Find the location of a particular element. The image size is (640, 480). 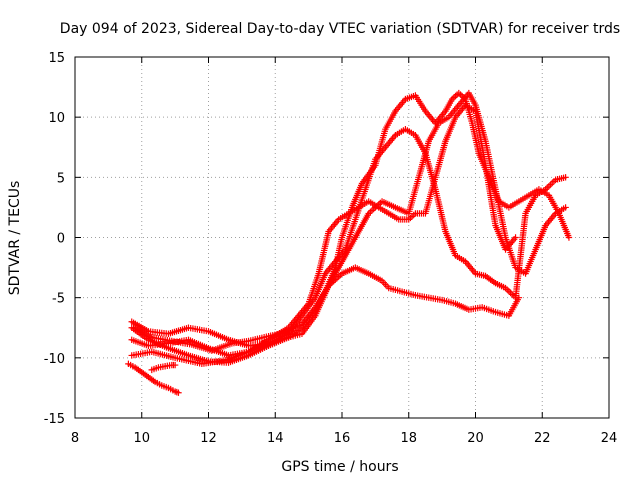

x-tick-label: 14 is located at coordinates (275, 438).